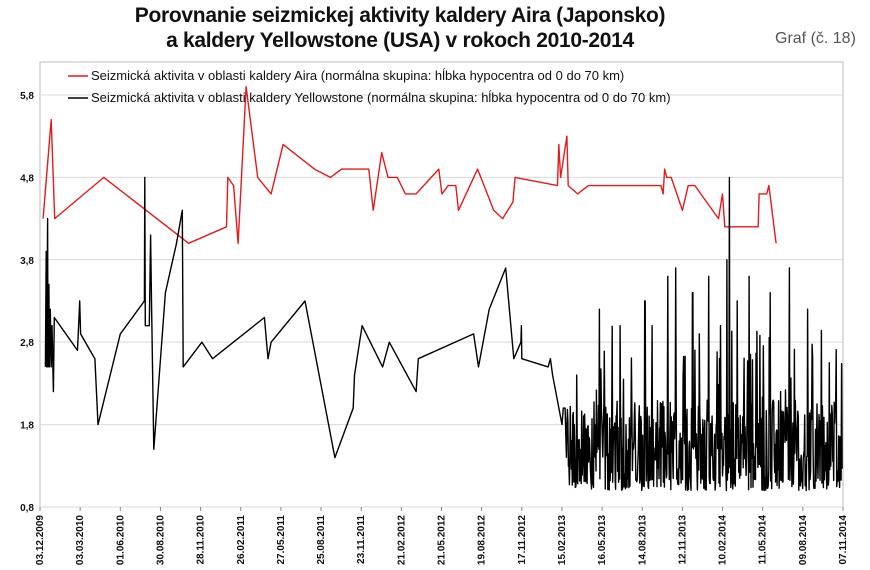 Image resolution: width=870 pixels, height=570 pixels. I want to click on x-tick-label: 03.12.2009, so click(40, 540).